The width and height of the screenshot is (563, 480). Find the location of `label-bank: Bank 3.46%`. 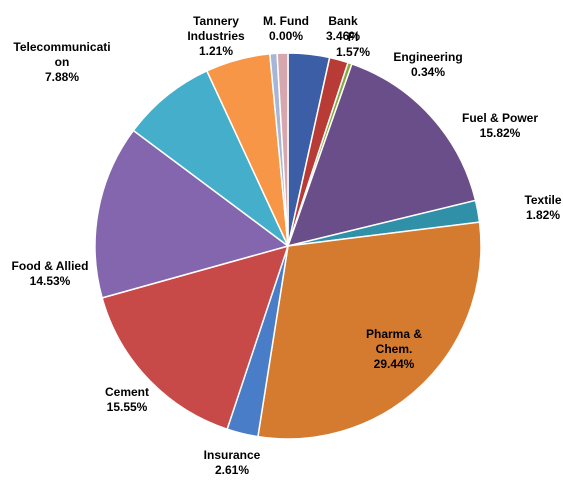

label-bank: Bank 3.46% is located at coordinates (343, 29).